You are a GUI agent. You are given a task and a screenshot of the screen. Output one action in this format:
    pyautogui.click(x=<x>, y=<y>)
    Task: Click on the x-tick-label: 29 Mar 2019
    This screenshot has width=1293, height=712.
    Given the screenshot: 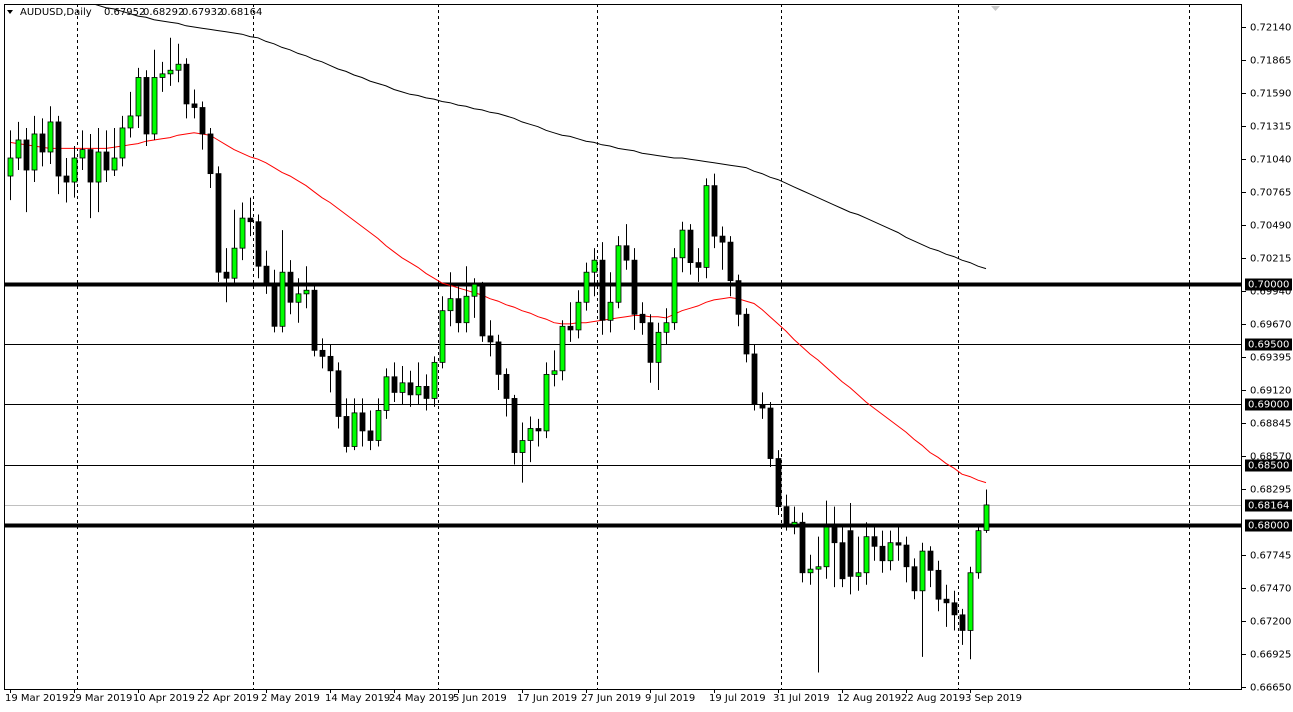 What is the action you would take?
    pyautogui.click(x=100, y=698)
    